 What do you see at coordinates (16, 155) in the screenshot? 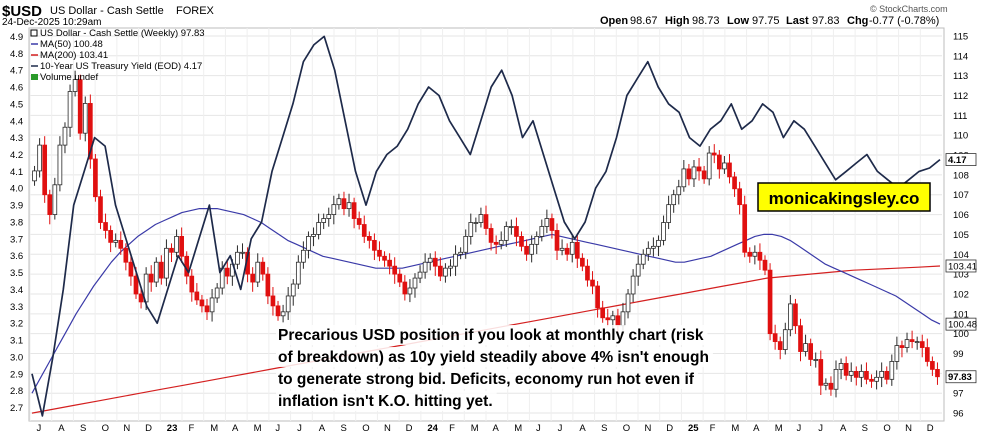
I see `left-tick-label: 4.2` at bounding box center [16, 155].